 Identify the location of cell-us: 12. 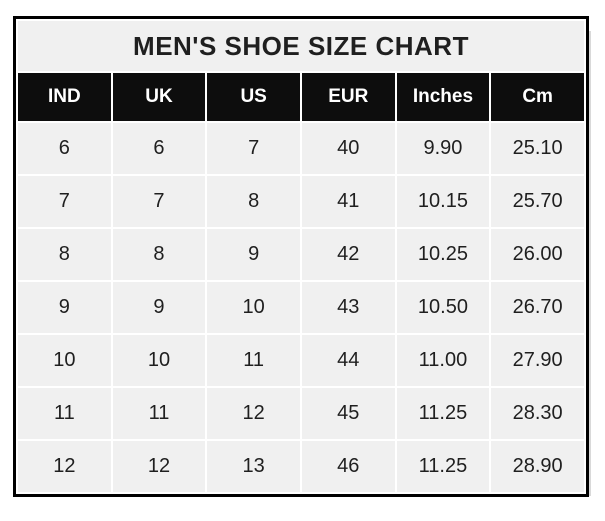
(253, 413).